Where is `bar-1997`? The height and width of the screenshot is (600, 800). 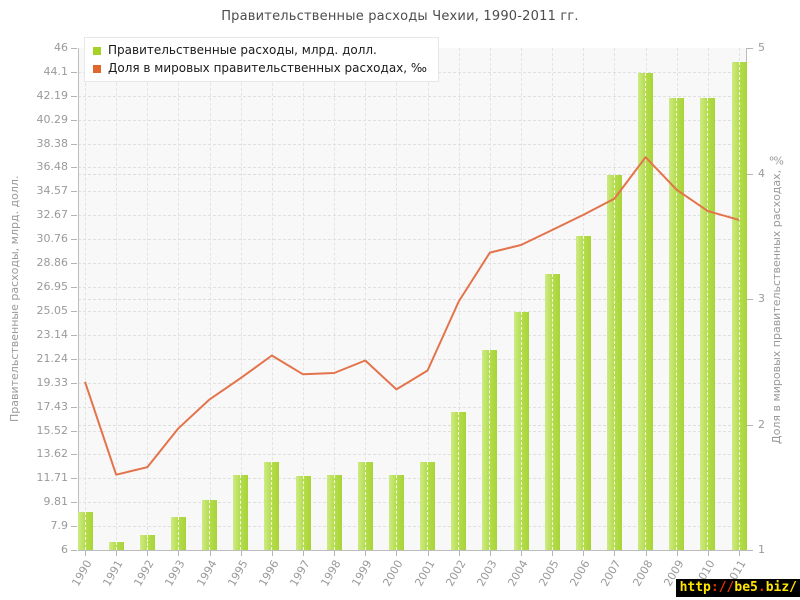 bar-1997 is located at coordinates (303, 512).